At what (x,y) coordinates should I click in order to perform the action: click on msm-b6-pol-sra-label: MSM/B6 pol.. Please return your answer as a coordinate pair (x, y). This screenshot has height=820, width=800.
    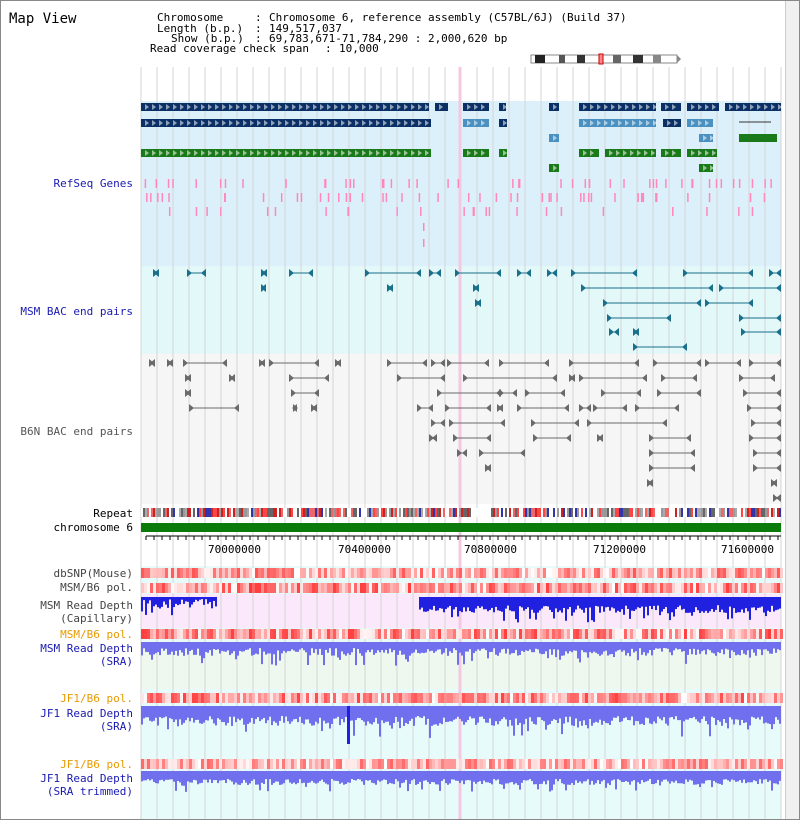
    Looking at the image, I should click on (96, 634).